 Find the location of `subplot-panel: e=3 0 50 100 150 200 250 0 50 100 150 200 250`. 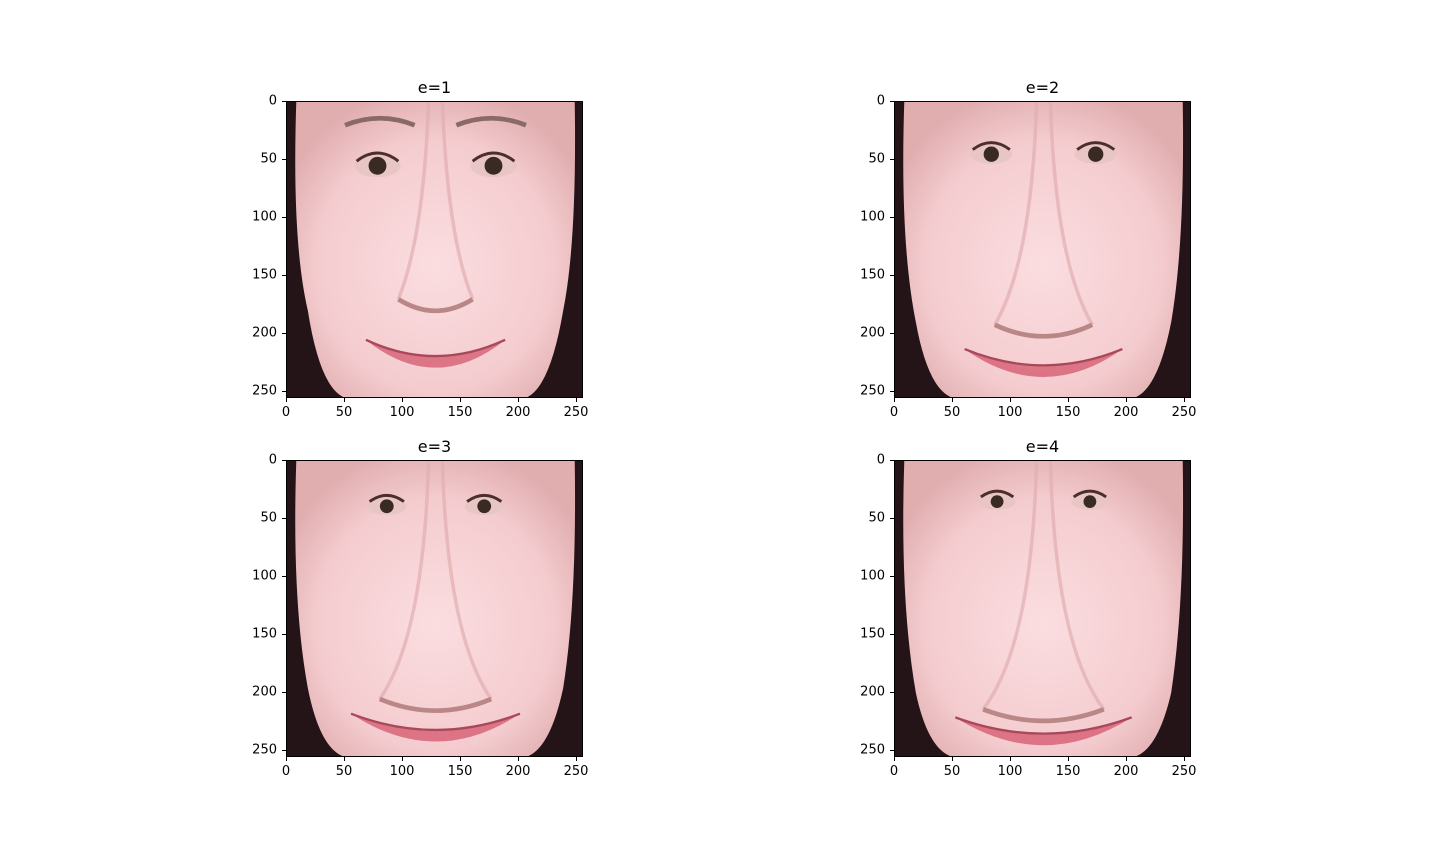

subplot-panel: e=3 0 50 100 150 200 250 0 50 100 150 200 250 is located at coordinates (420, 608).